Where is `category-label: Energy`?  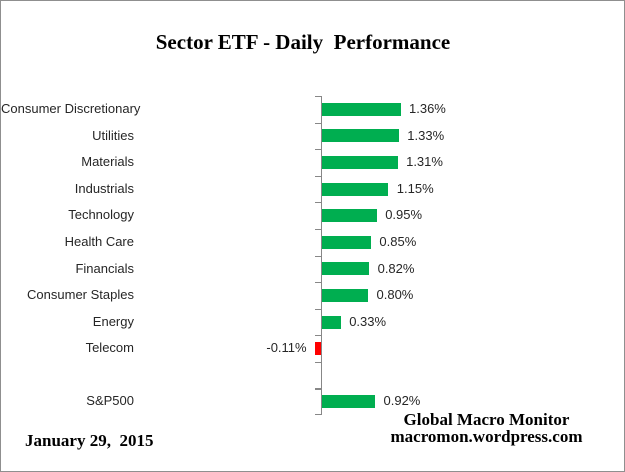 category-label: Energy is located at coordinates (113, 321).